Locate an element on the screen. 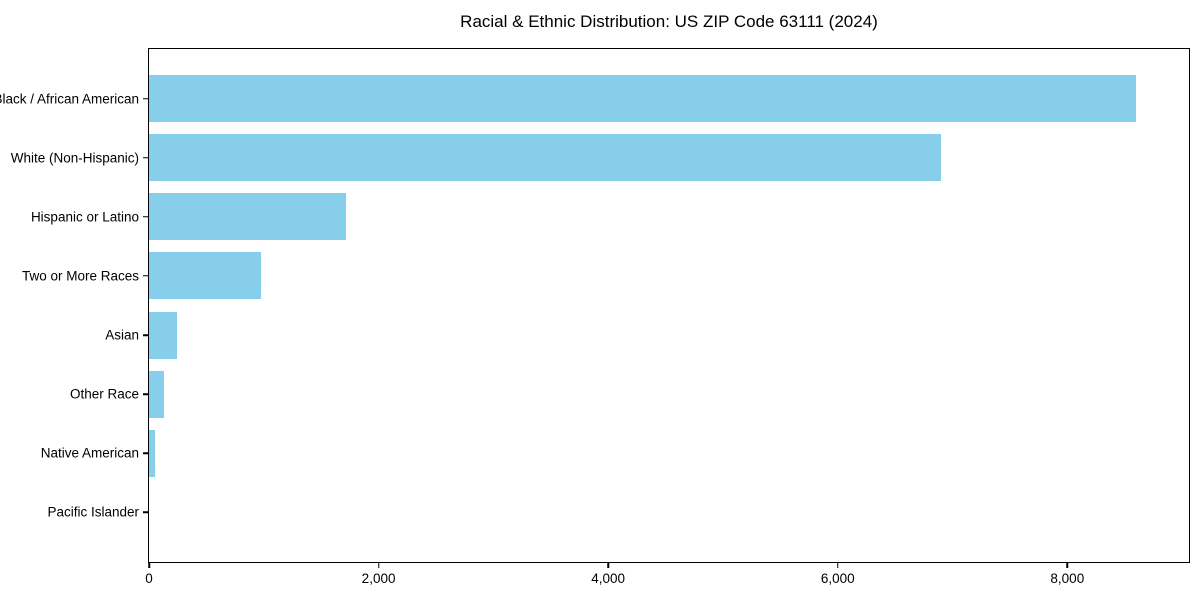 The height and width of the screenshot is (600, 1200). y-axis-label: Black / African American is located at coordinates (69, 99).